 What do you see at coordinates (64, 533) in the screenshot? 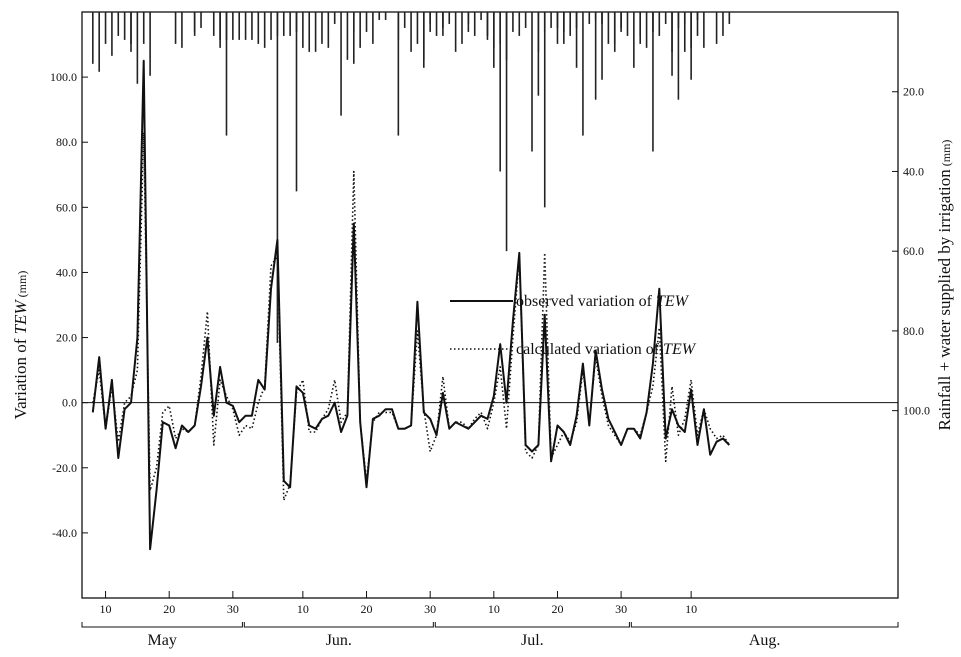
I see `y-tick-label: -40.0` at bounding box center [64, 533].